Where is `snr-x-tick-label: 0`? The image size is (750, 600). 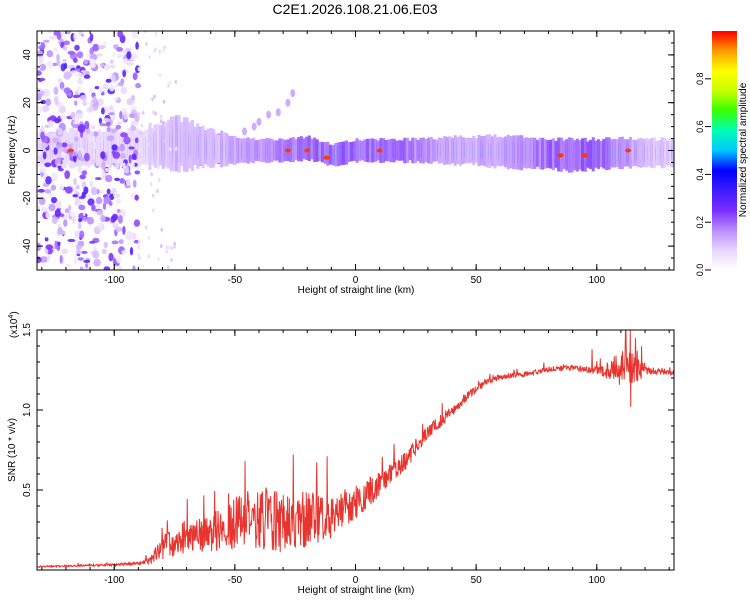
snr-x-tick-label: 0 is located at coordinates (356, 580).